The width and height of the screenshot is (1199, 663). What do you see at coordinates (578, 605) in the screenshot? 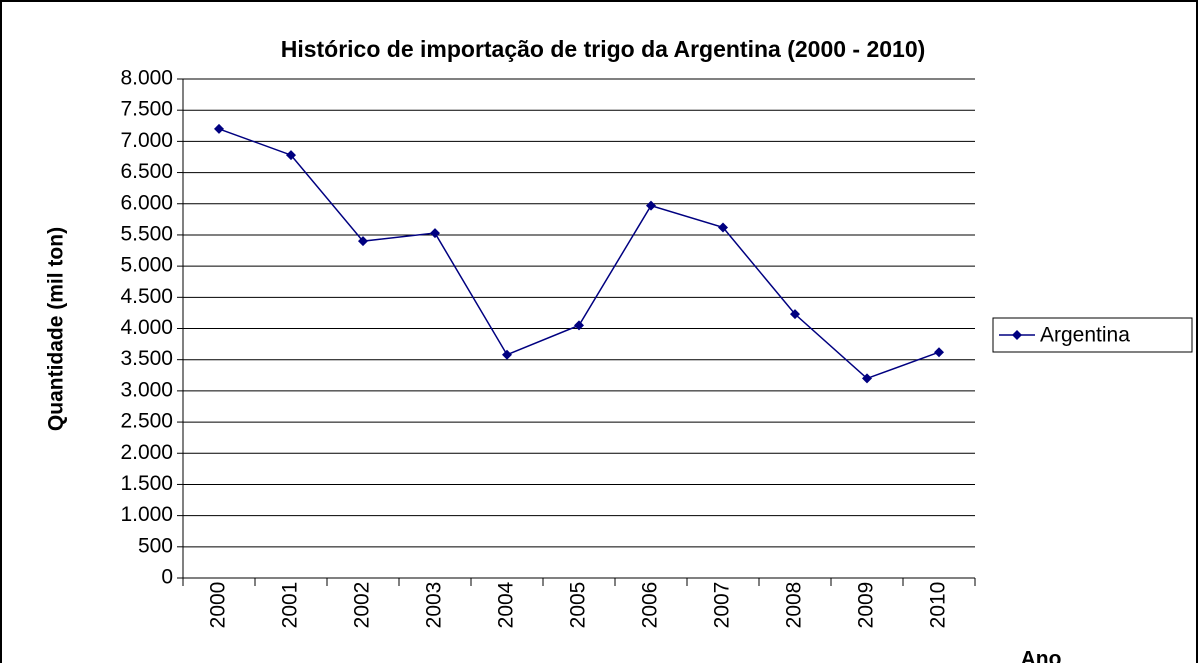
I see `x-tick-label: 2005` at bounding box center [578, 605].